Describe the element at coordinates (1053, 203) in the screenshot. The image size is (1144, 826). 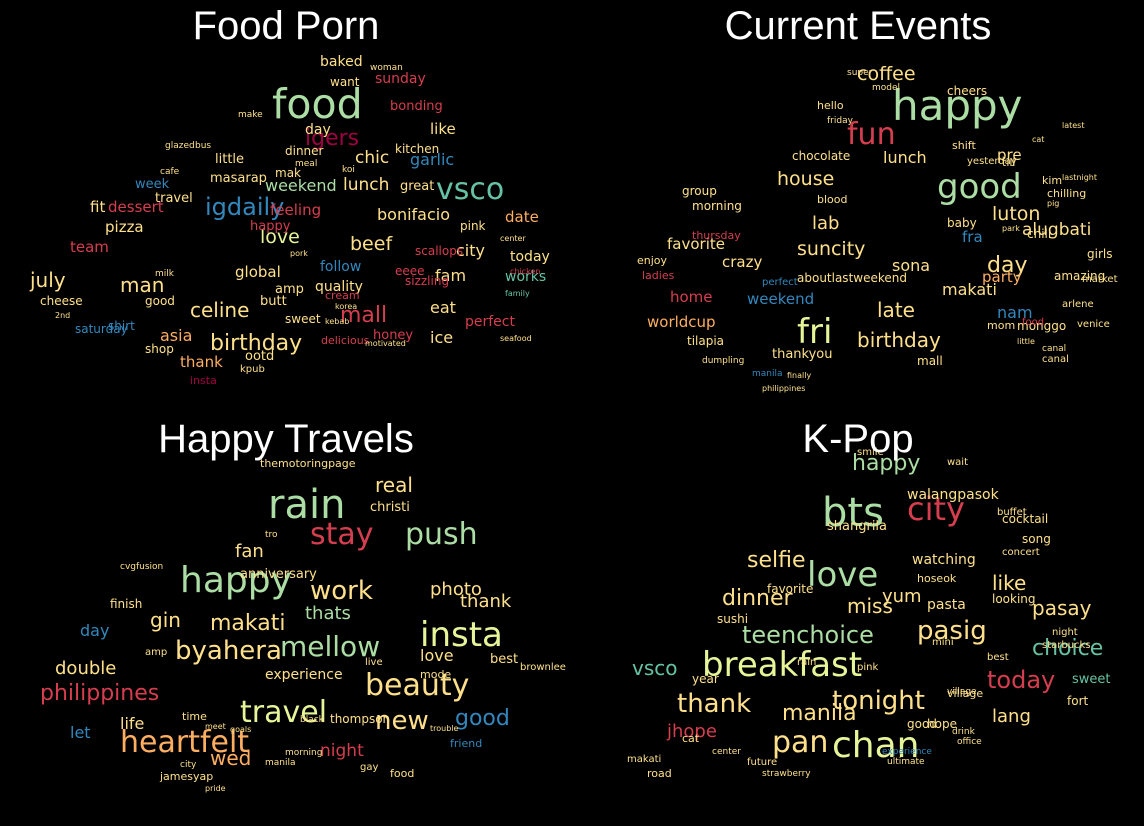
I see `cloud-word: pig` at that location.